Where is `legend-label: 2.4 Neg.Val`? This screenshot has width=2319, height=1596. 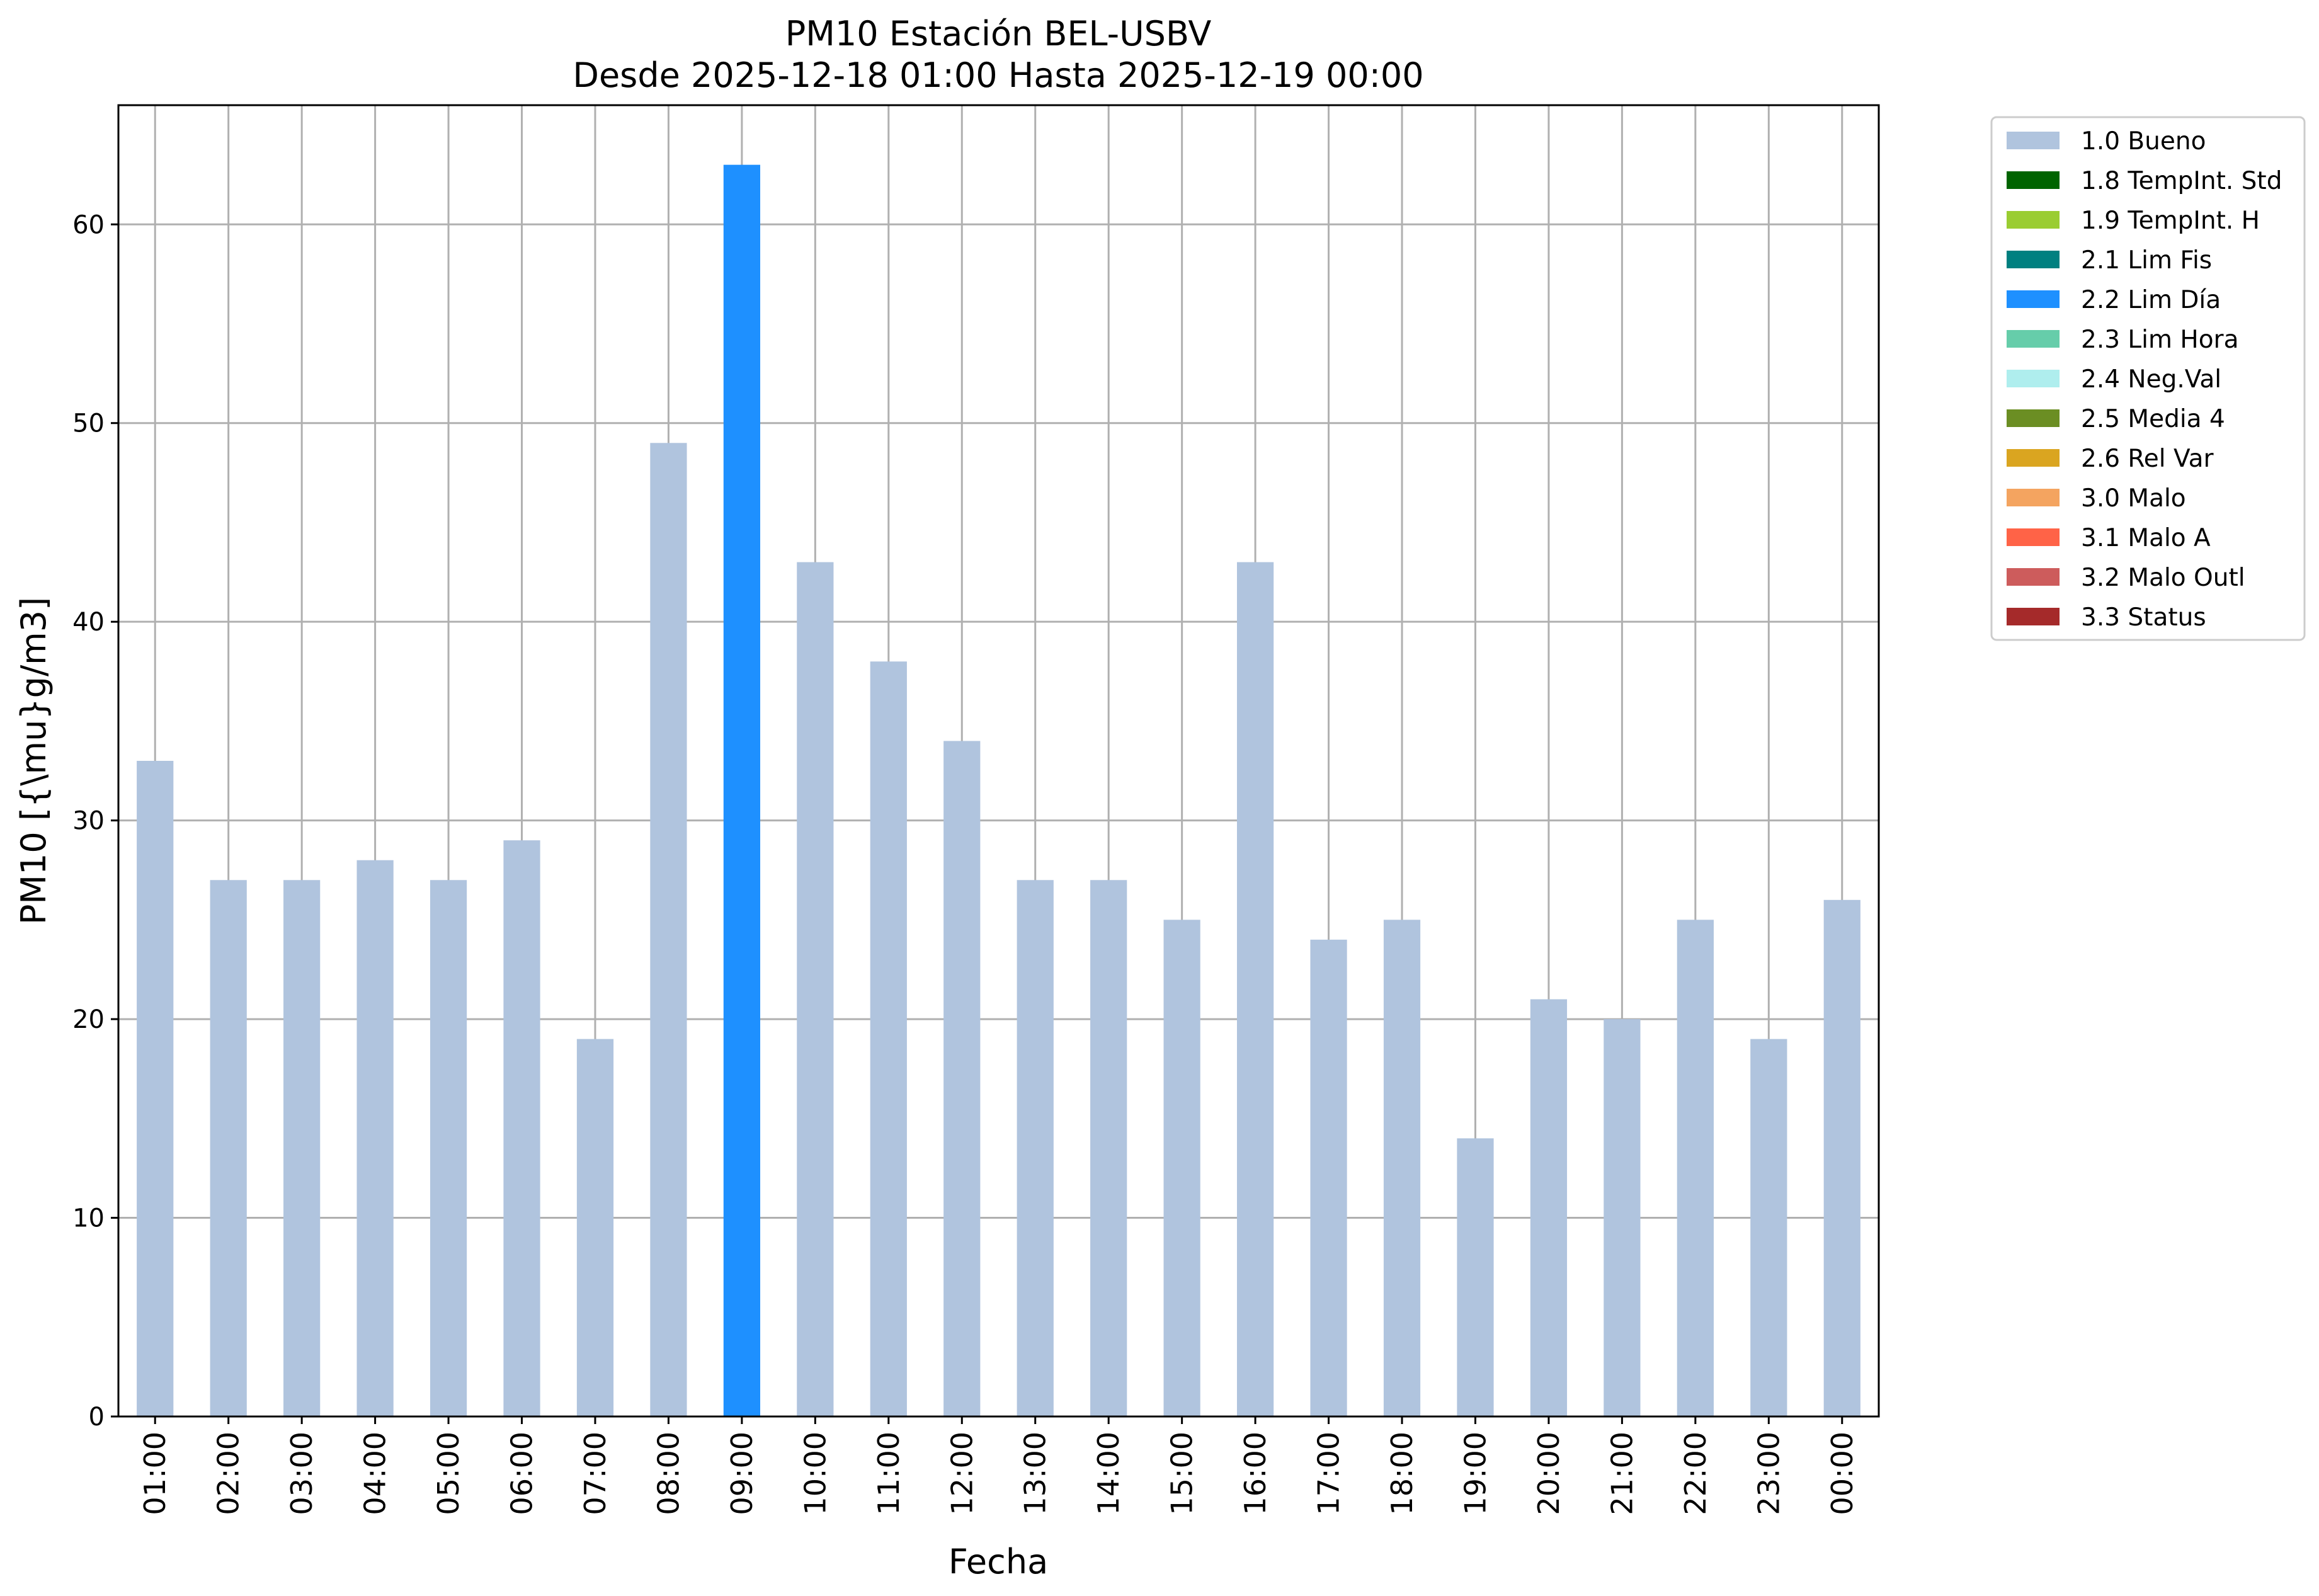
legend-label: 2.4 Neg.Val is located at coordinates (2151, 379).